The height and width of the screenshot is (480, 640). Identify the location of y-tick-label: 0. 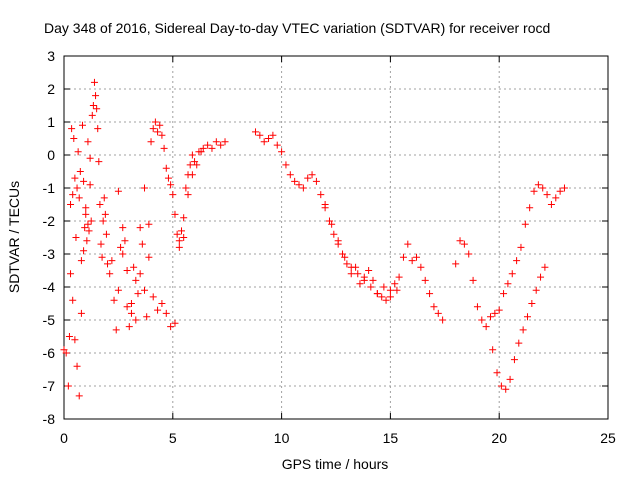
(51, 155).